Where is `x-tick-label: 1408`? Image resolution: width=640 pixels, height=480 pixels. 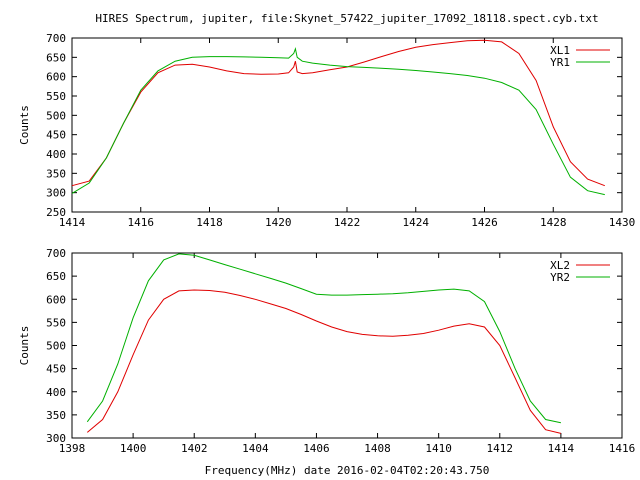
x-tick-label: 1408 is located at coordinates (377, 448).